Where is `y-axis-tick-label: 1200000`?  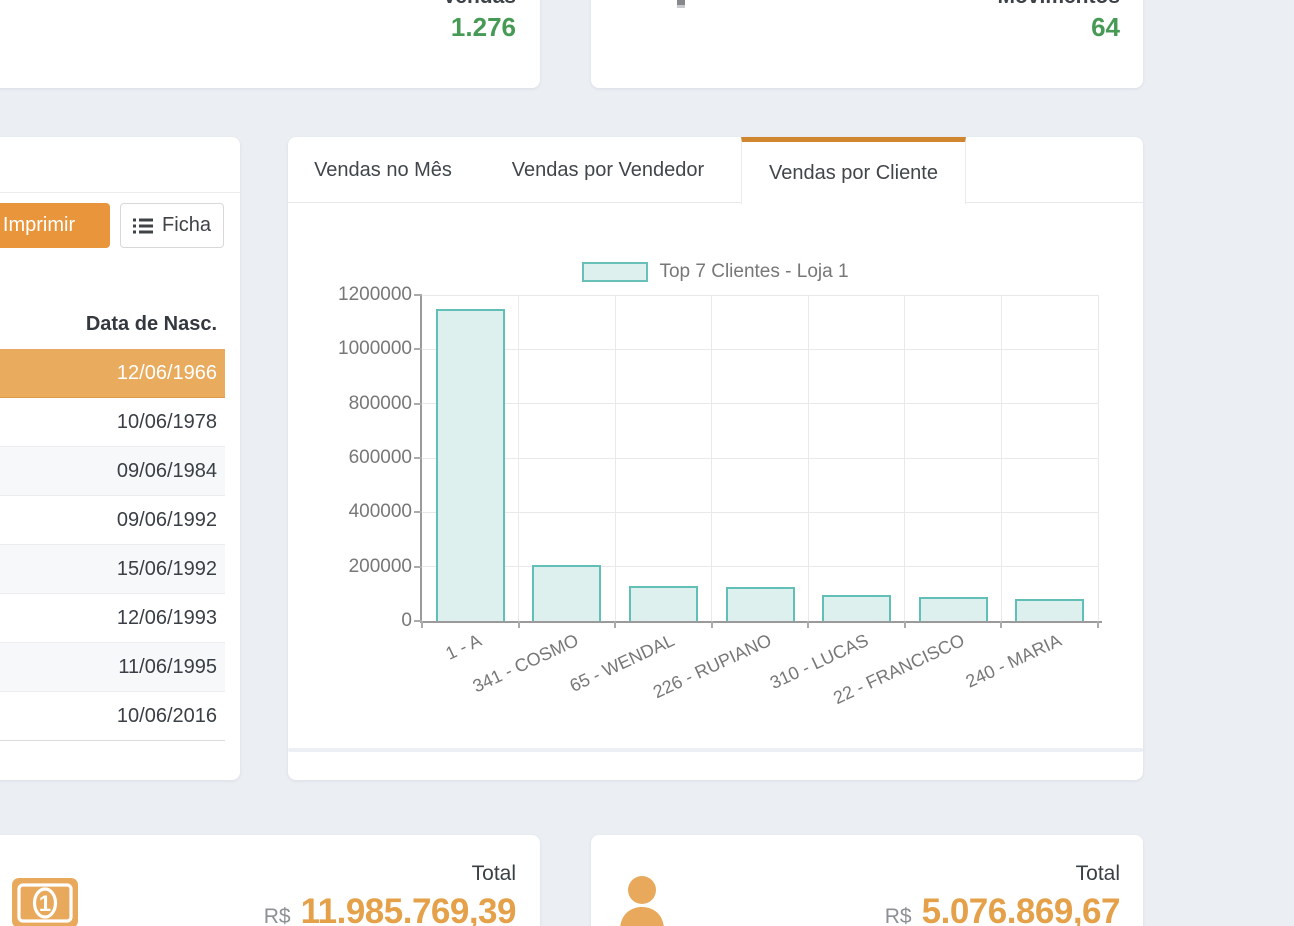 y-axis-tick-label: 1200000 is located at coordinates (375, 294).